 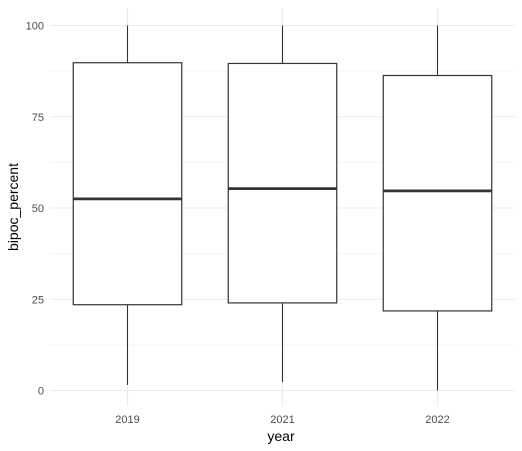 I want to click on y-tick-label: 75, so click(x=38, y=118).